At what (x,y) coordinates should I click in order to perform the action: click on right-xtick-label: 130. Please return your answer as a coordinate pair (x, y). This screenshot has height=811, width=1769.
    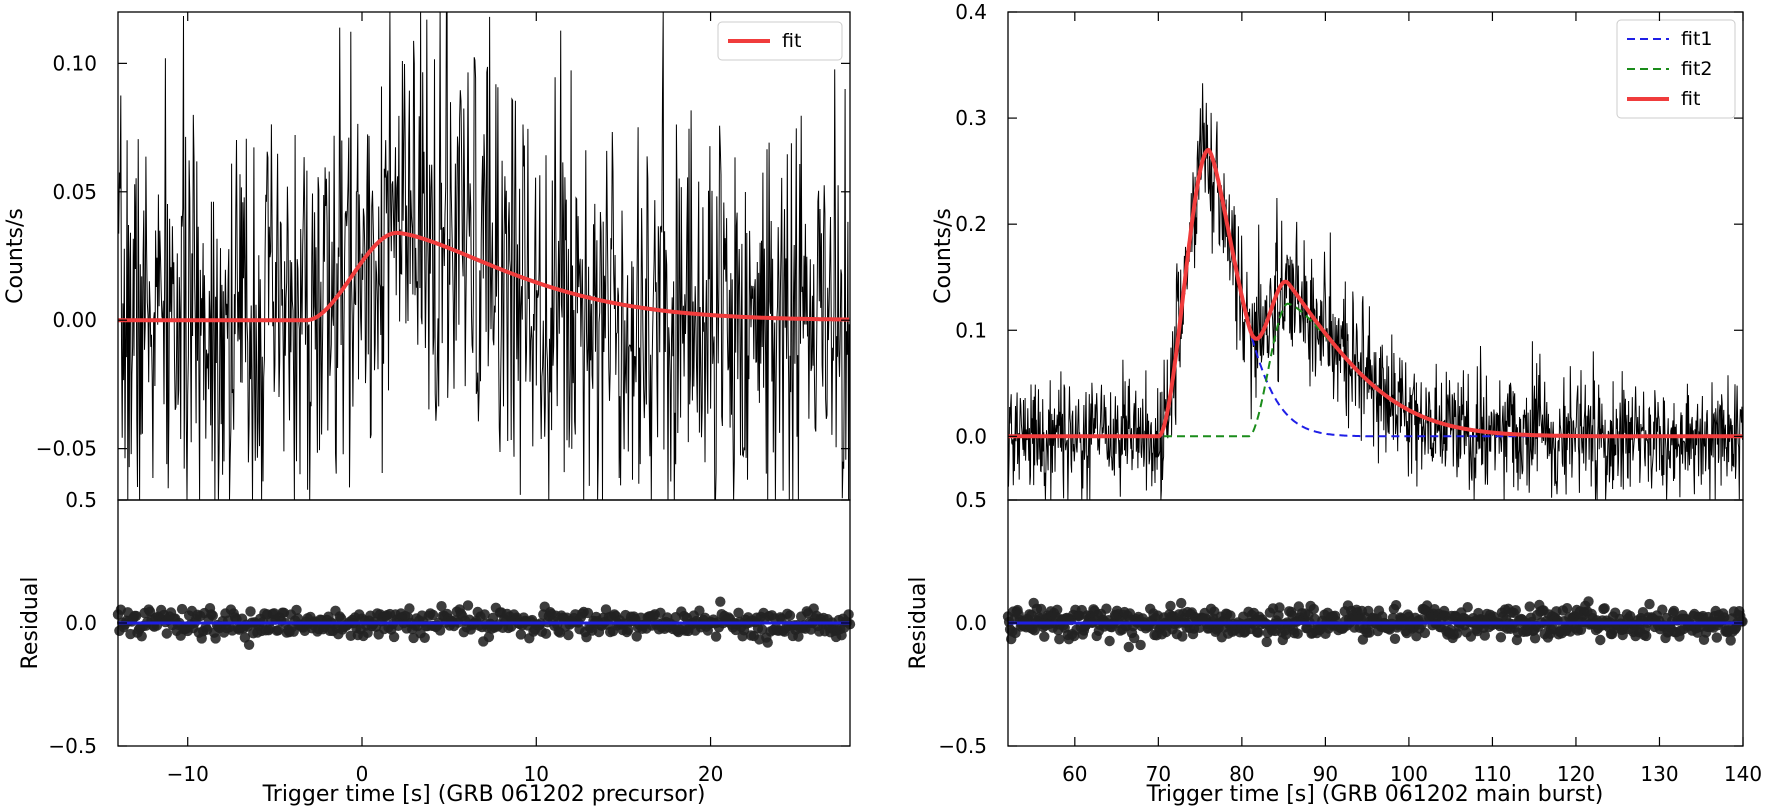
    Looking at the image, I should click on (1659, 774).